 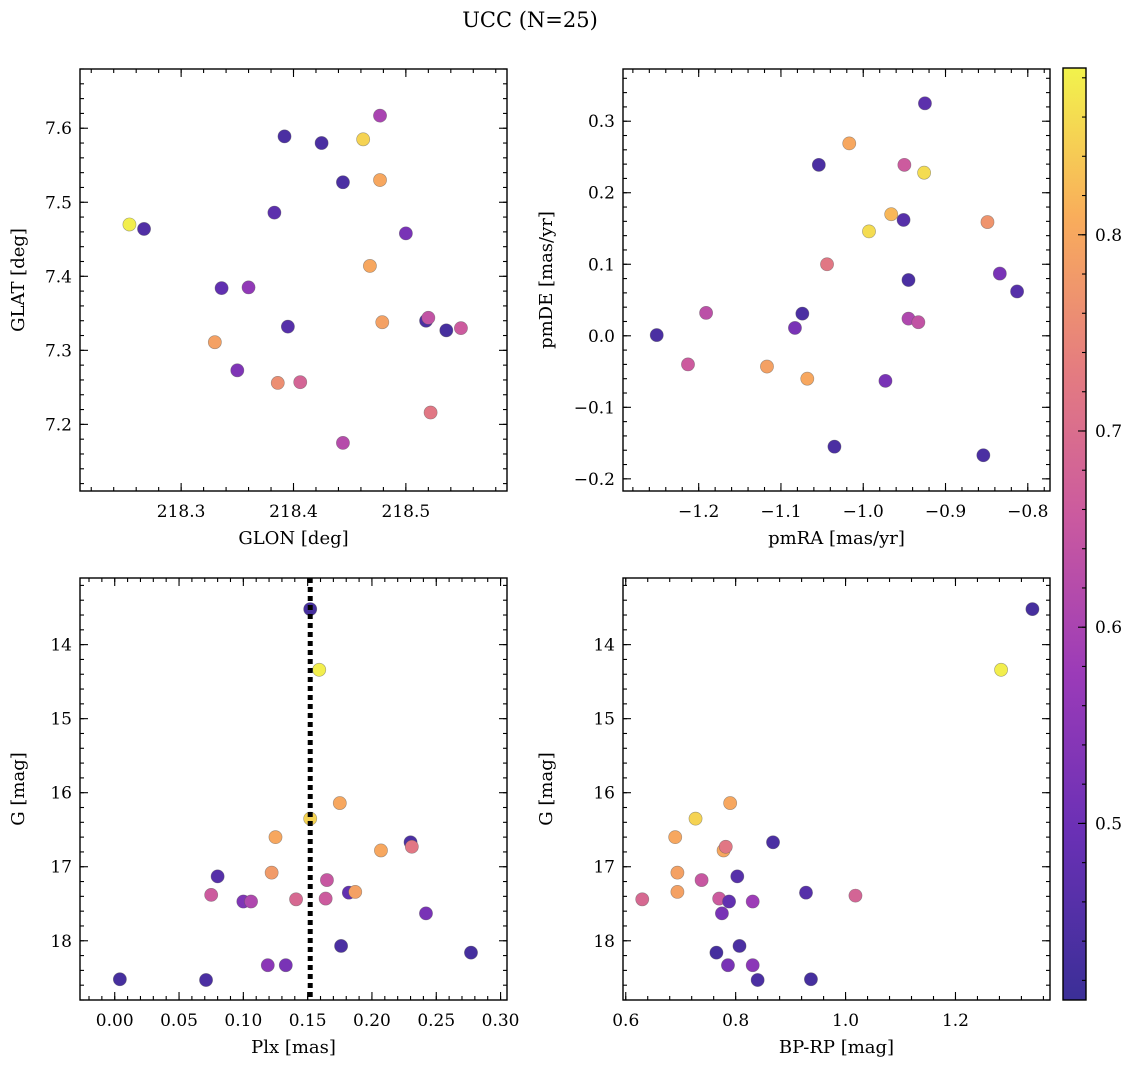 What do you see at coordinates (58, 351) in the screenshot?
I see `y-tick-label: 7.3` at bounding box center [58, 351].